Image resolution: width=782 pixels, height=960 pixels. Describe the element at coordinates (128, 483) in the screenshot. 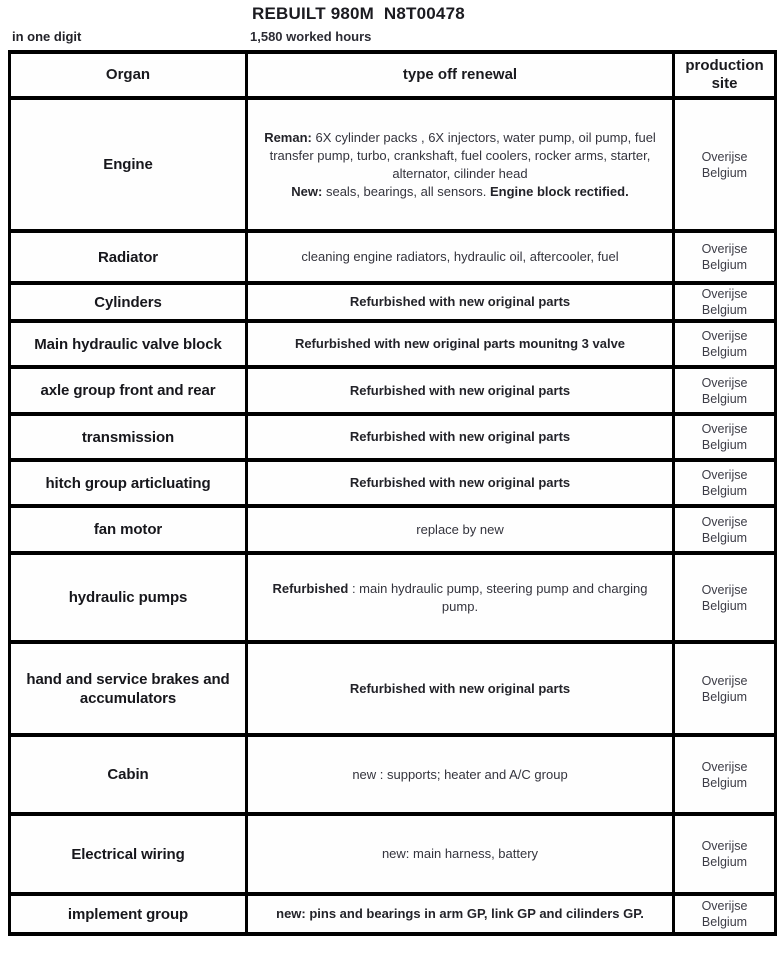

I see `organ-cell: hitch group articluating` at that location.